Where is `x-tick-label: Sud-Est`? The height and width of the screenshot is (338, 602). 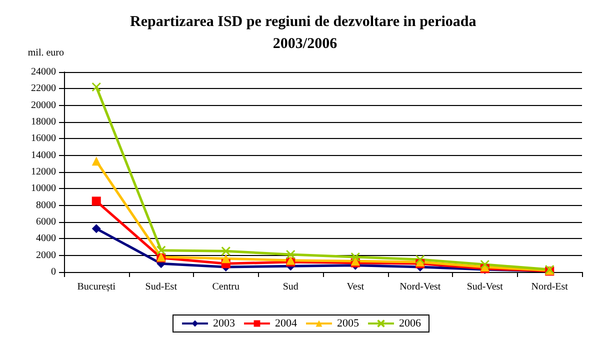
x-tick-label: Sud-Est is located at coordinates (161, 287).